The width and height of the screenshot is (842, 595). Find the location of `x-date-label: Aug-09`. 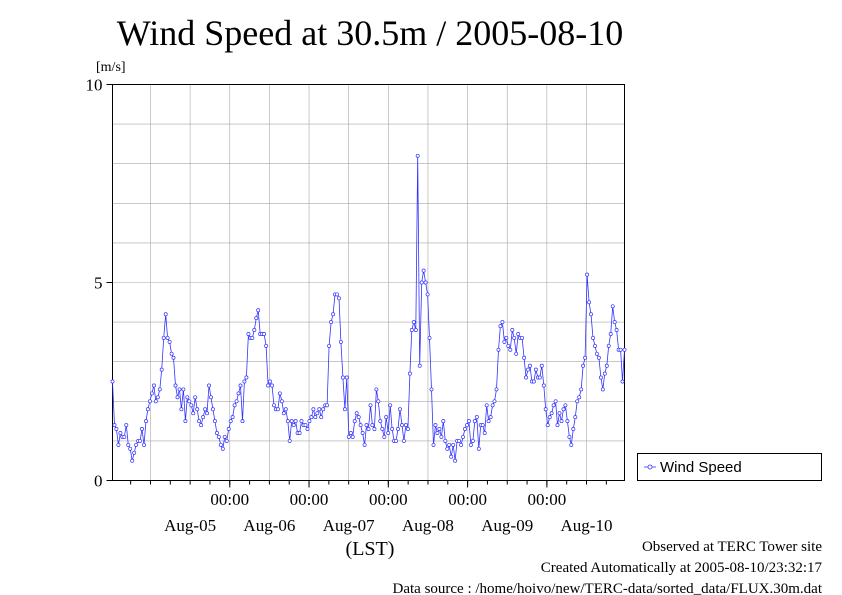

x-date-label: Aug-09 is located at coordinates (507, 525).